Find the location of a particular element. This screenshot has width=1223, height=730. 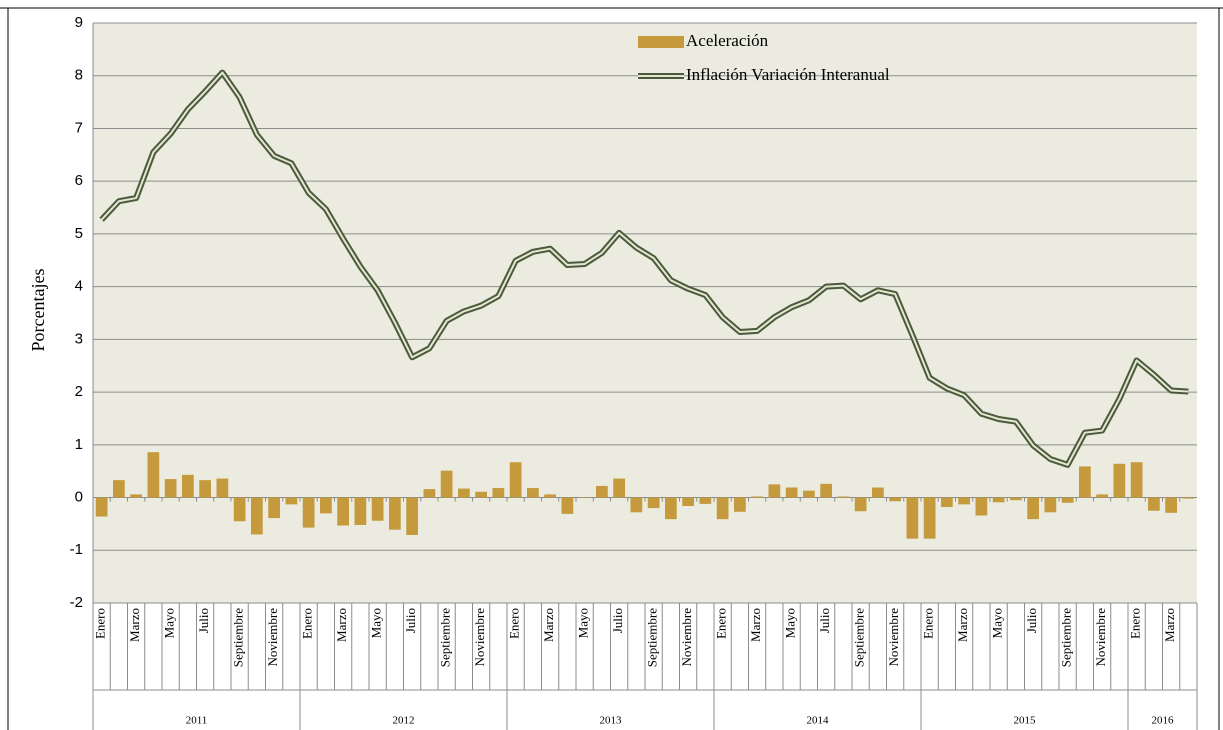

y-tick-label: 8 is located at coordinates (79, 75).